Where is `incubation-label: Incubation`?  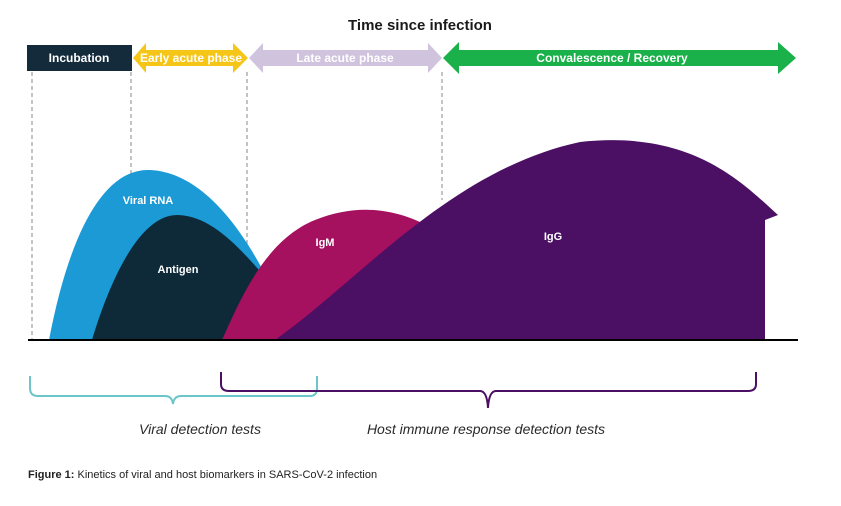 incubation-label: Incubation is located at coordinates (79, 58).